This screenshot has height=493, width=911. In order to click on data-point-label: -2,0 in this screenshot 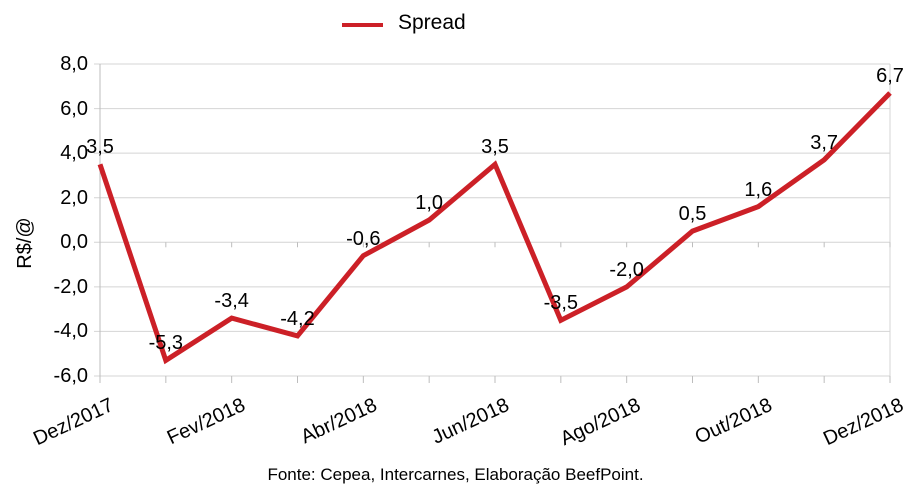, I will do `click(626, 269)`.